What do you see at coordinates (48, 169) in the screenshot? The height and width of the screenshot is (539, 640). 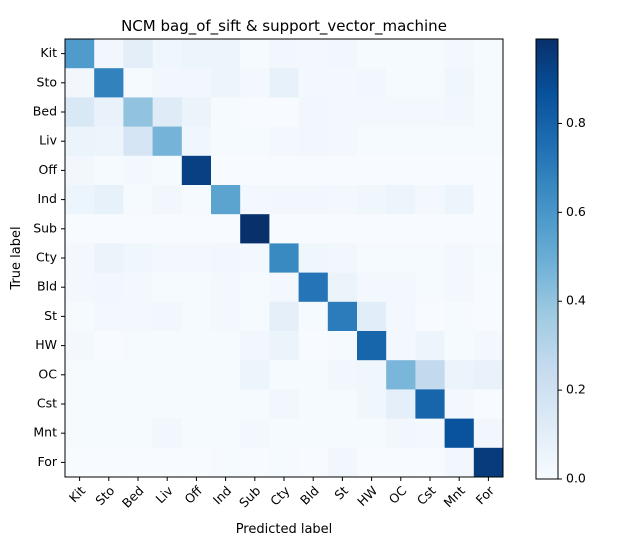 I see `y-tick-label: Off` at bounding box center [48, 169].